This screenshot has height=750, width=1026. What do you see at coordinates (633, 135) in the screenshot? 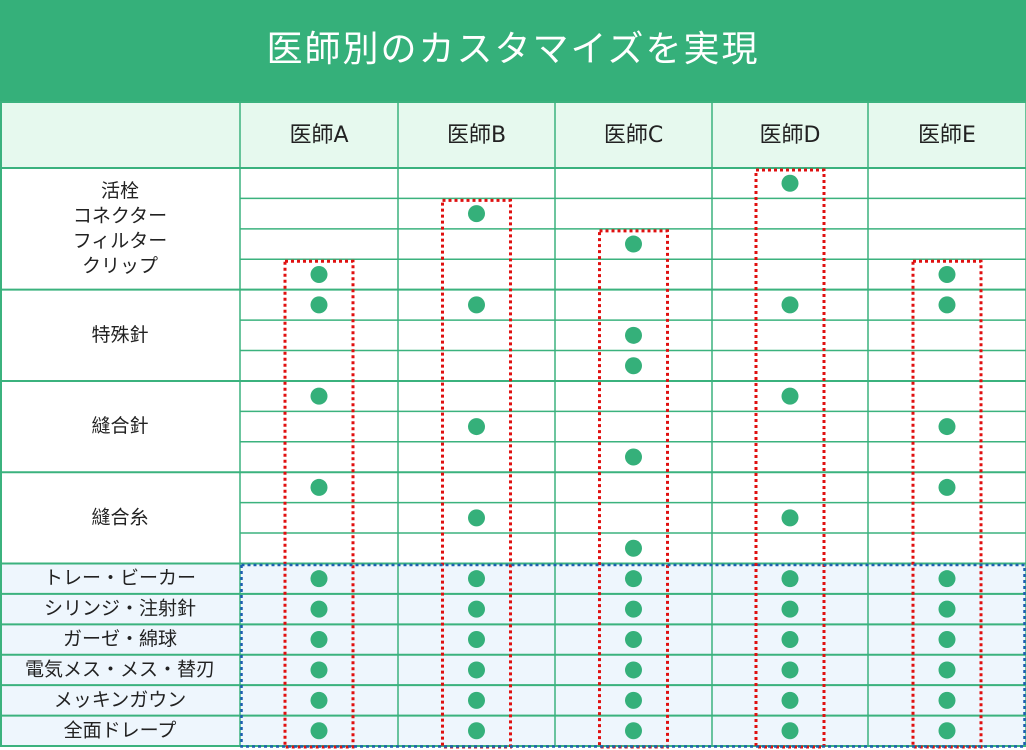
I see `column-header: 医師C` at bounding box center [633, 135].